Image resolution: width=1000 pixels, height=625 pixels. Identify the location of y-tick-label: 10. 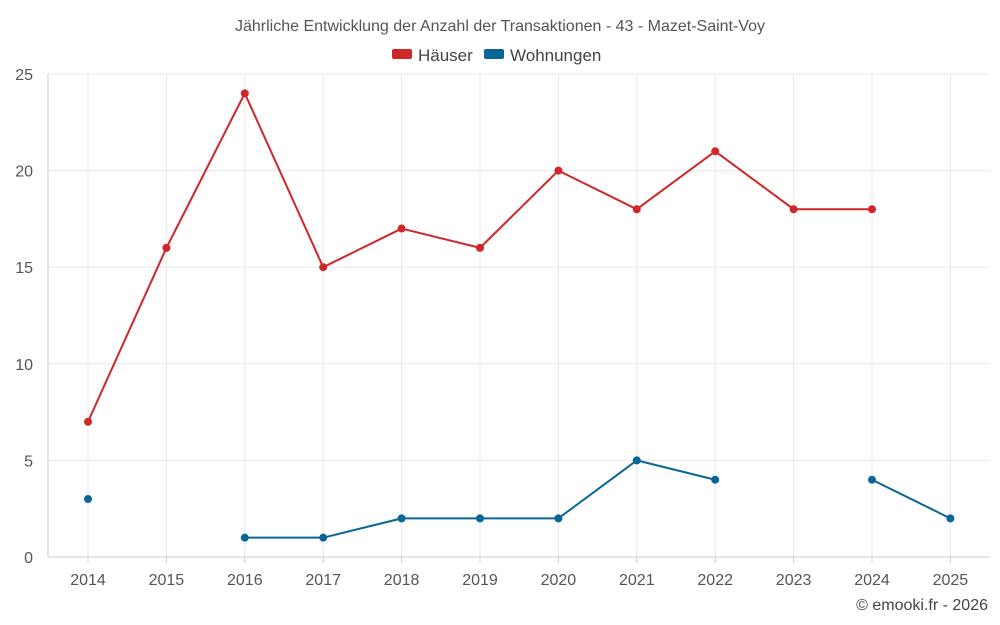
(24, 365).